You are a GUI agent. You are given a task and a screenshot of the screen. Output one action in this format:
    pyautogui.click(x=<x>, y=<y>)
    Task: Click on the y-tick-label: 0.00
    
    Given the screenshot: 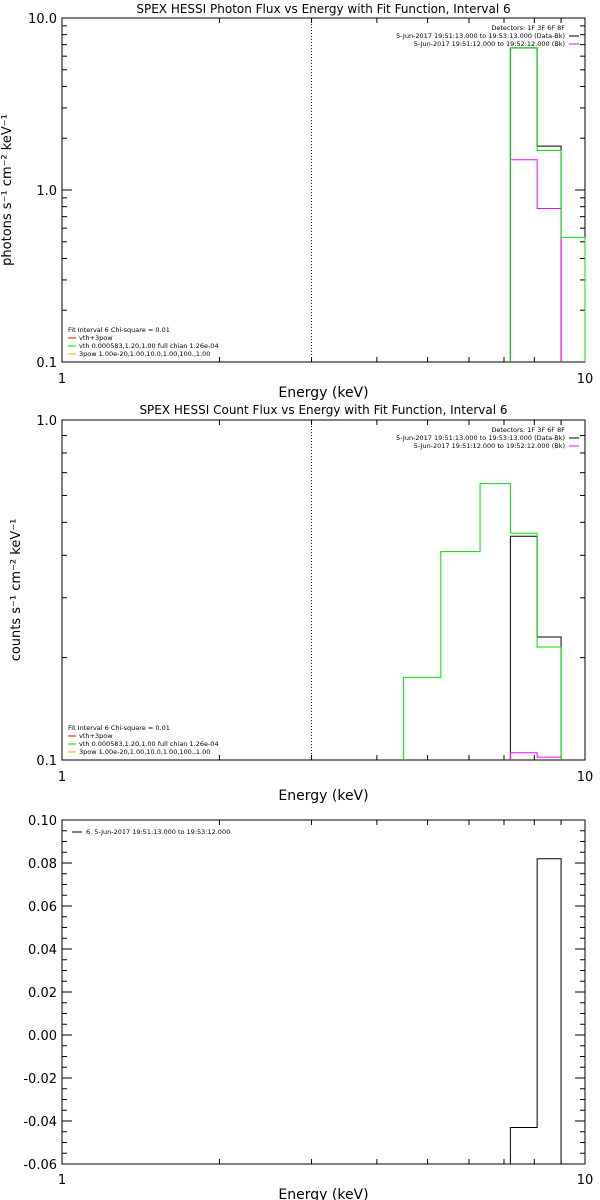 What is the action you would take?
    pyautogui.click(x=42, y=1036)
    